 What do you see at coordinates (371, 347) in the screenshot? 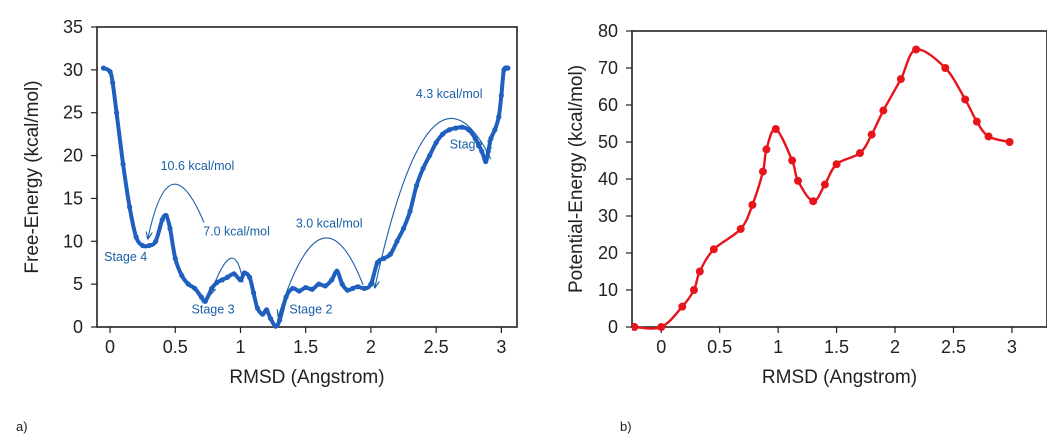
I see `x-tick-label: 2` at bounding box center [371, 347].